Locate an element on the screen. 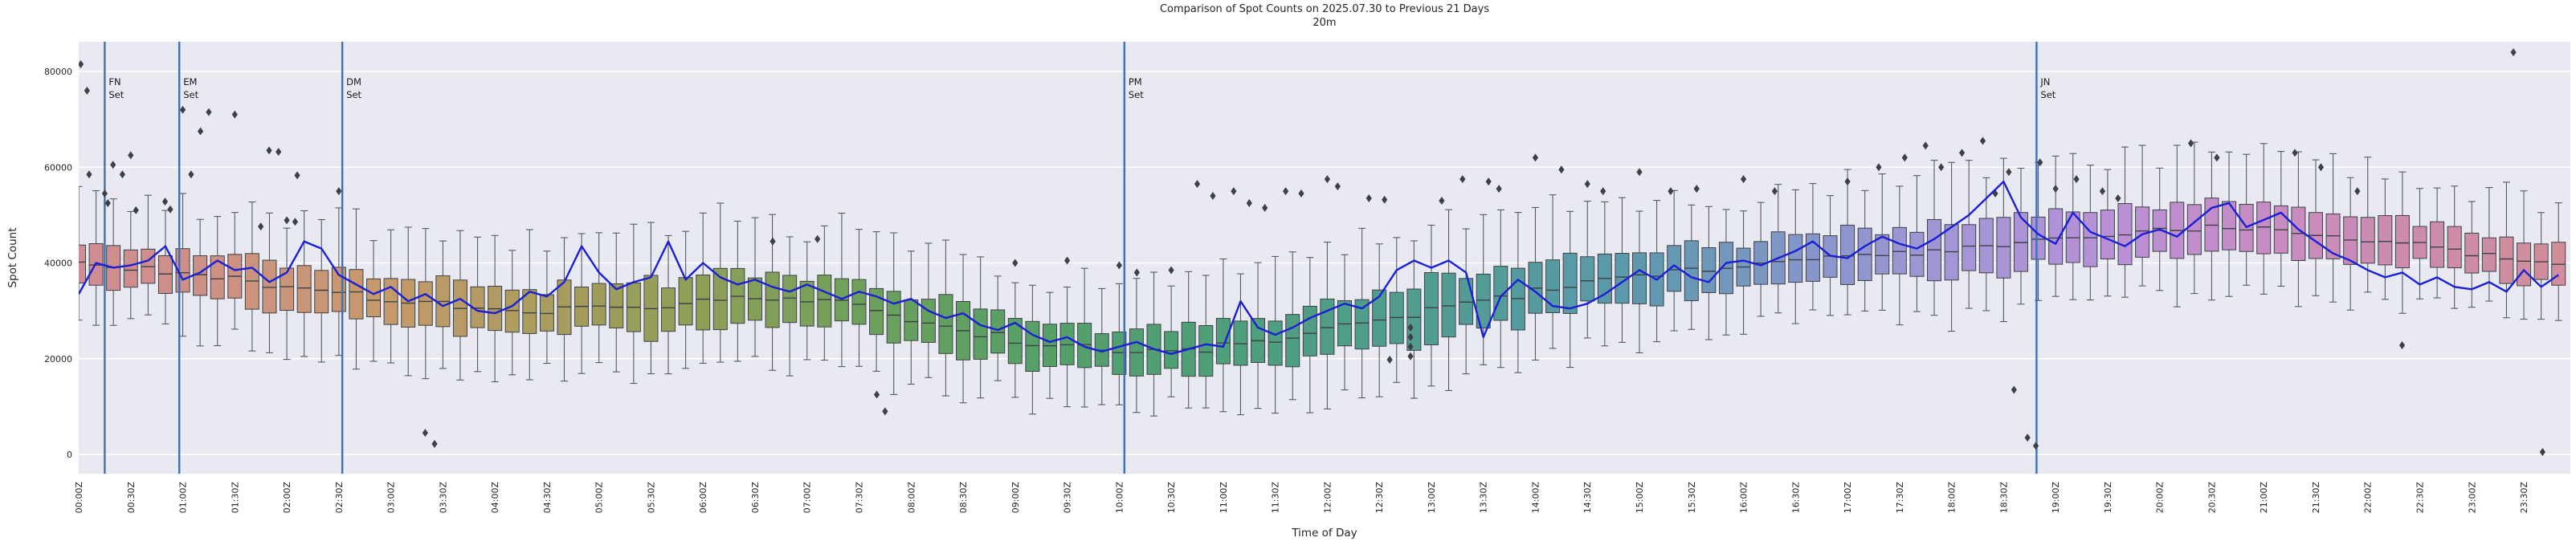 The image size is (2576, 558). svg-text: 07:30Z is located at coordinates (860, 498).